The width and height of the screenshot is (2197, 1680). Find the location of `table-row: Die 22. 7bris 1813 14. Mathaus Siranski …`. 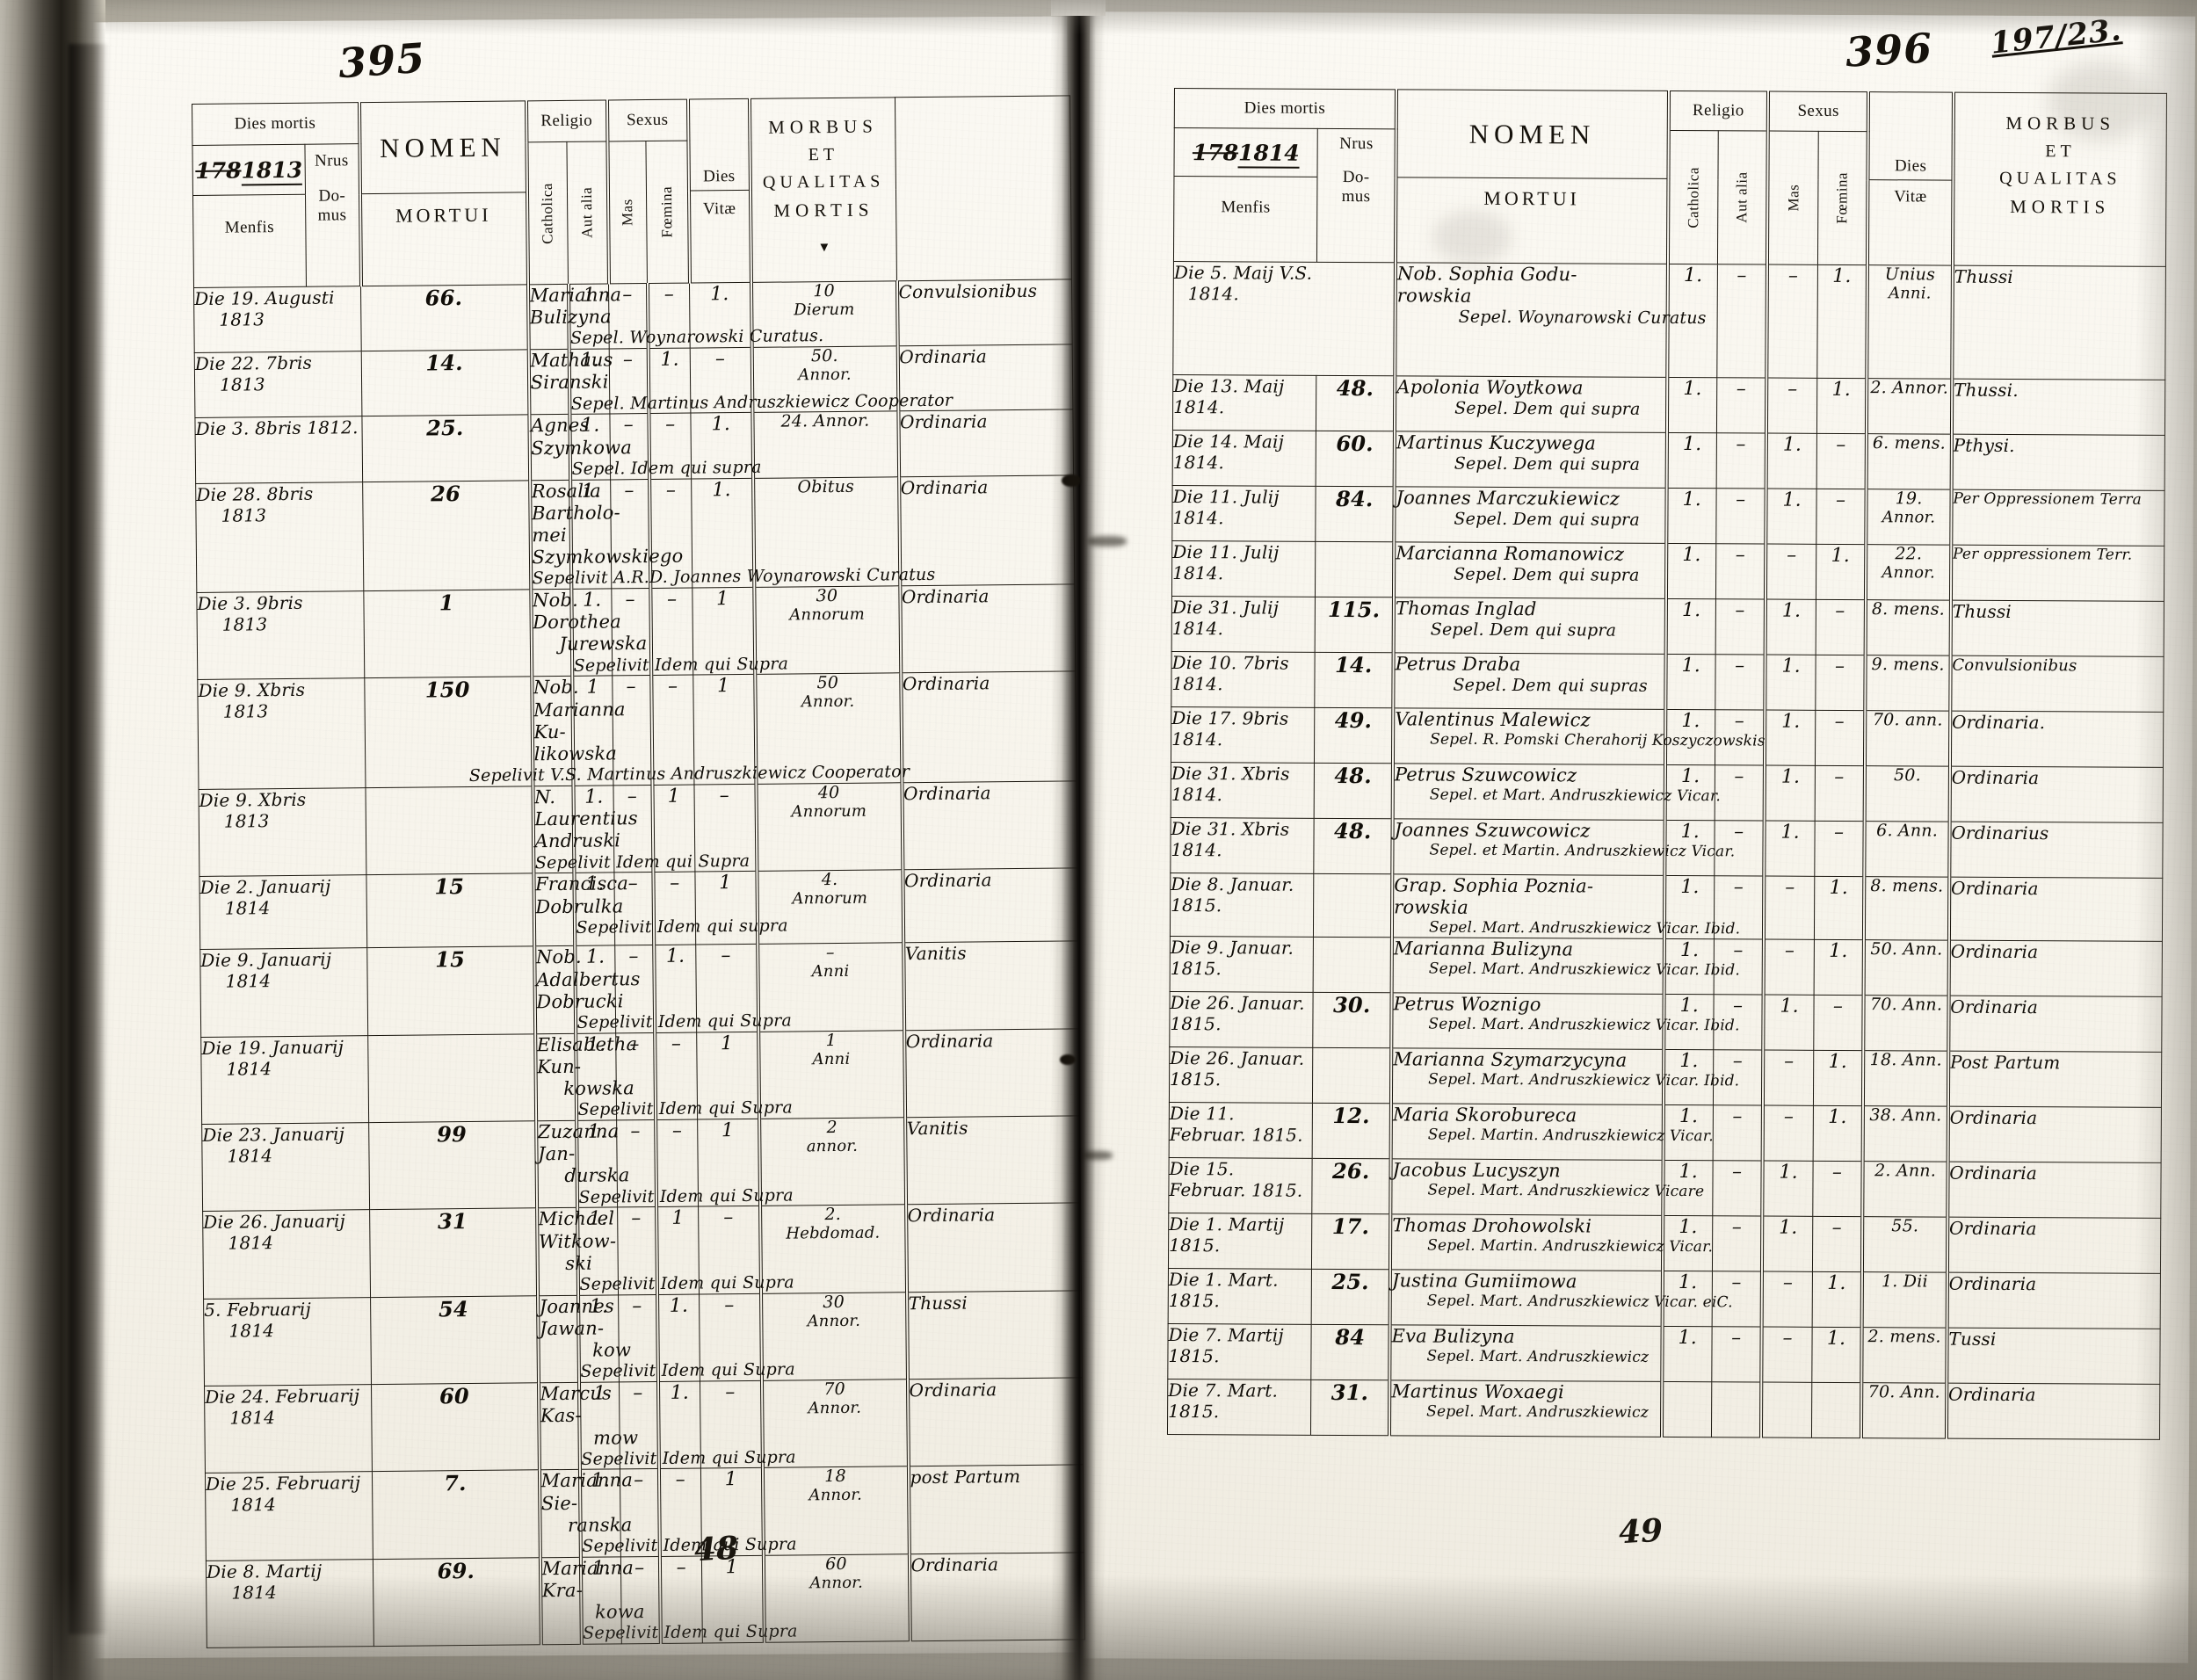

table-row: Die 22. 7bris 1813 14. Mathaus Siranski … is located at coordinates (633, 381).